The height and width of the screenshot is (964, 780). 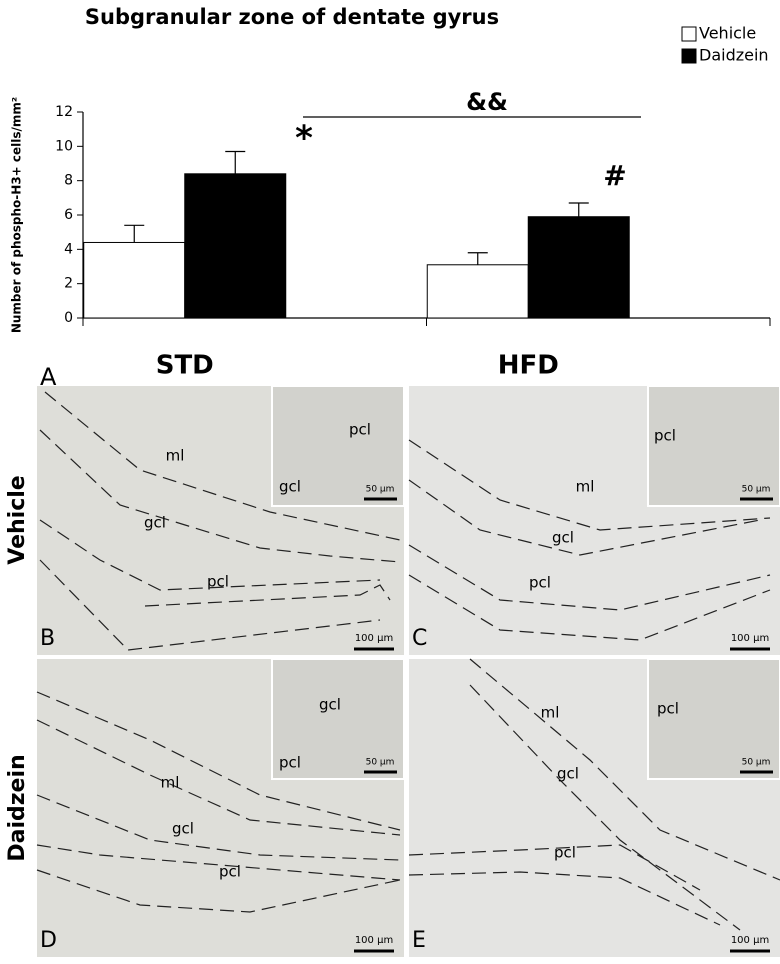 I want to click on x-tick-label: STD, so click(x=185, y=366).